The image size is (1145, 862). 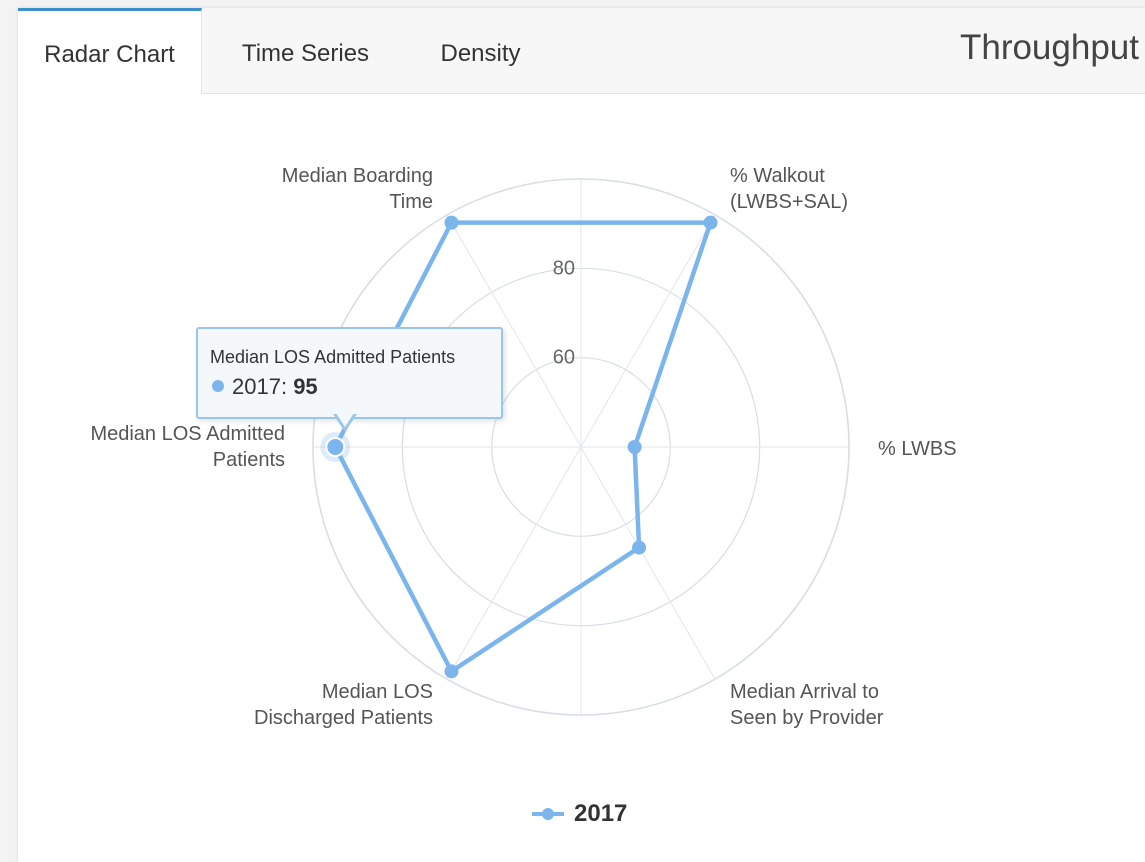 What do you see at coordinates (305, 53) in the screenshot?
I see `tab-time-series: Time Series` at bounding box center [305, 53].